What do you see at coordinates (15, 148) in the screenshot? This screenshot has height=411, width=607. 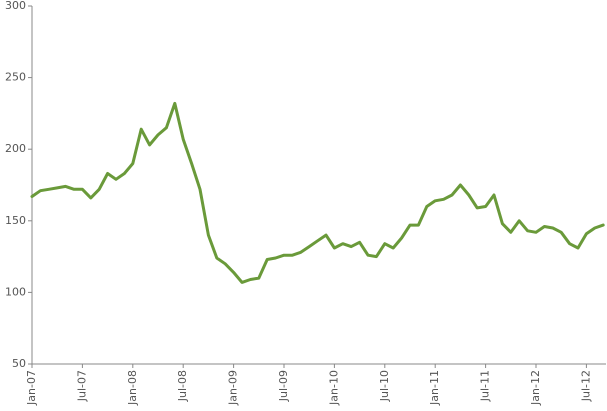 I see `y-tick-label: 200` at bounding box center [15, 148].